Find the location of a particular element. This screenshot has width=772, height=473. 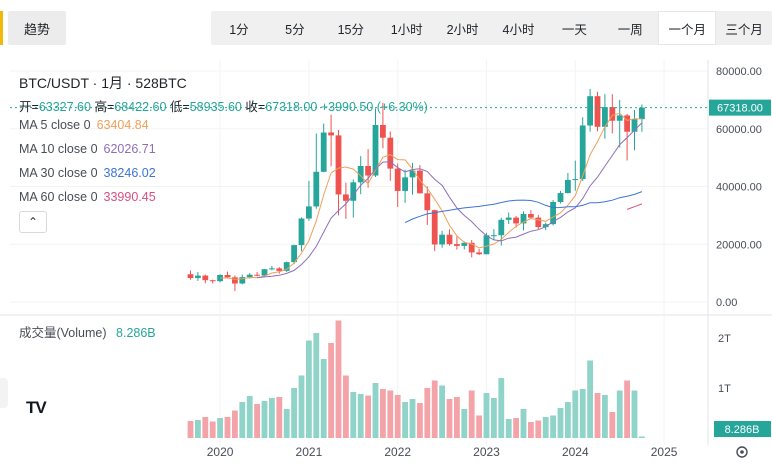

tab-trend: 趋势 is located at coordinates (37, 28).